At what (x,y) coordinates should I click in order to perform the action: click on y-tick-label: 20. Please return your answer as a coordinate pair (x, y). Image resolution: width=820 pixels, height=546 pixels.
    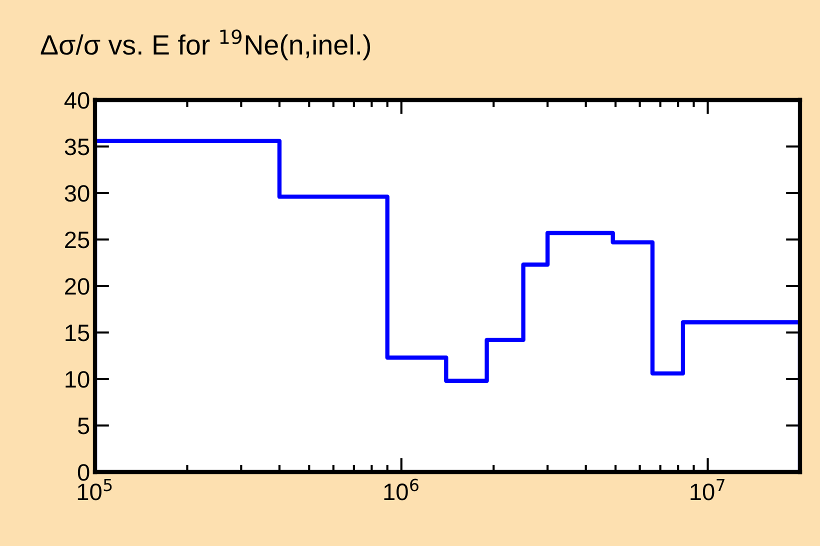
    Looking at the image, I should click on (77, 286).